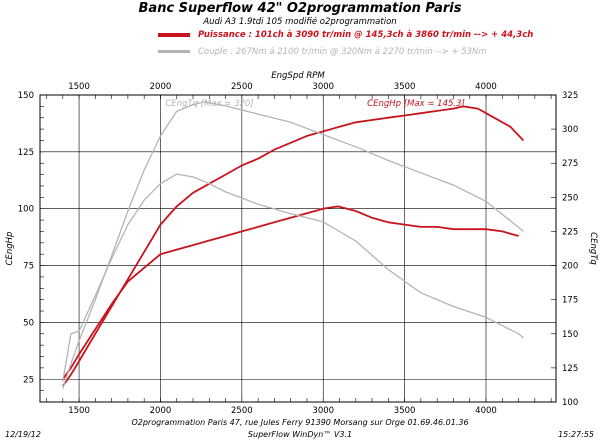 This screenshot has width=600, height=443. I want to click on annotation-torque-max: CEngTq [Max = 320], so click(209, 104).